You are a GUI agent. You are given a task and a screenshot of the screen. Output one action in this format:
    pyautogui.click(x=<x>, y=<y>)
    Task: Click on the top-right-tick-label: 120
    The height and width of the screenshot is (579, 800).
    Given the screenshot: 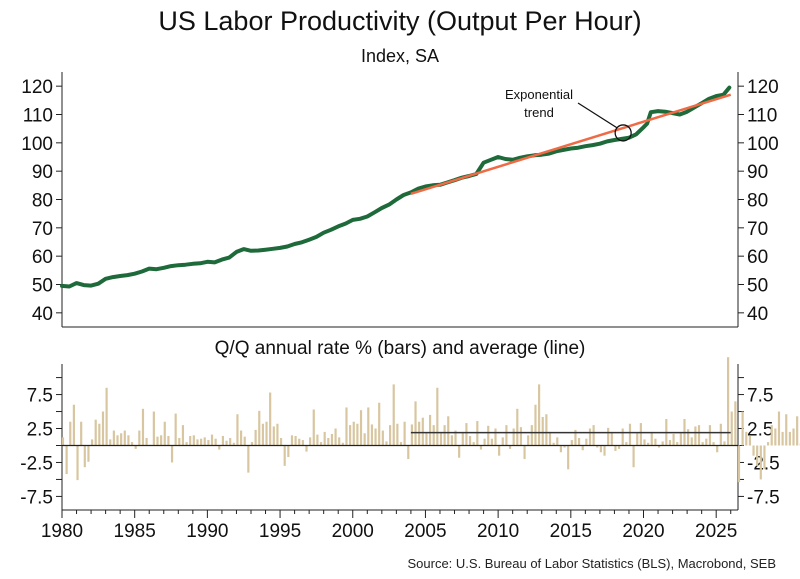 What is the action you would take?
    pyautogui.click(x=763, y=87)
    